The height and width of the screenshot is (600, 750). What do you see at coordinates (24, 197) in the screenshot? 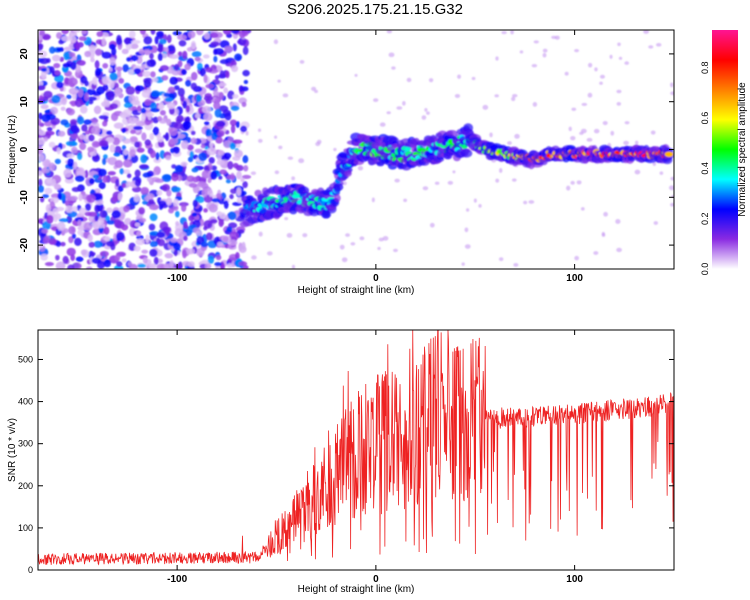
I see `y-tick-label: -10` at bounding box center [24, 197].